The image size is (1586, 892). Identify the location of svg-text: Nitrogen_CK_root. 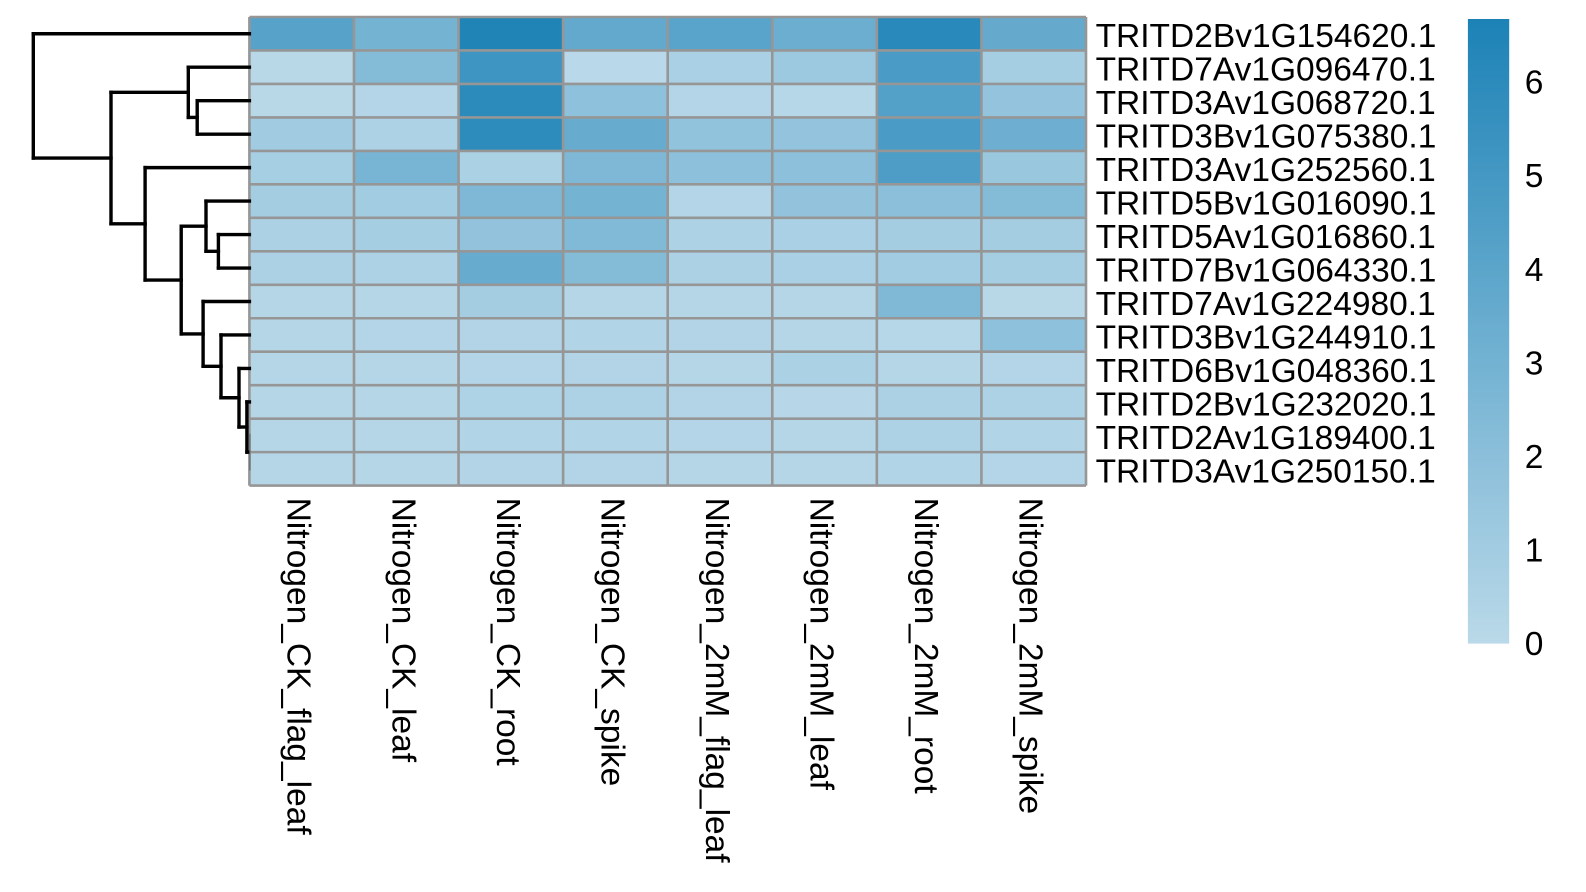
(507, 632).